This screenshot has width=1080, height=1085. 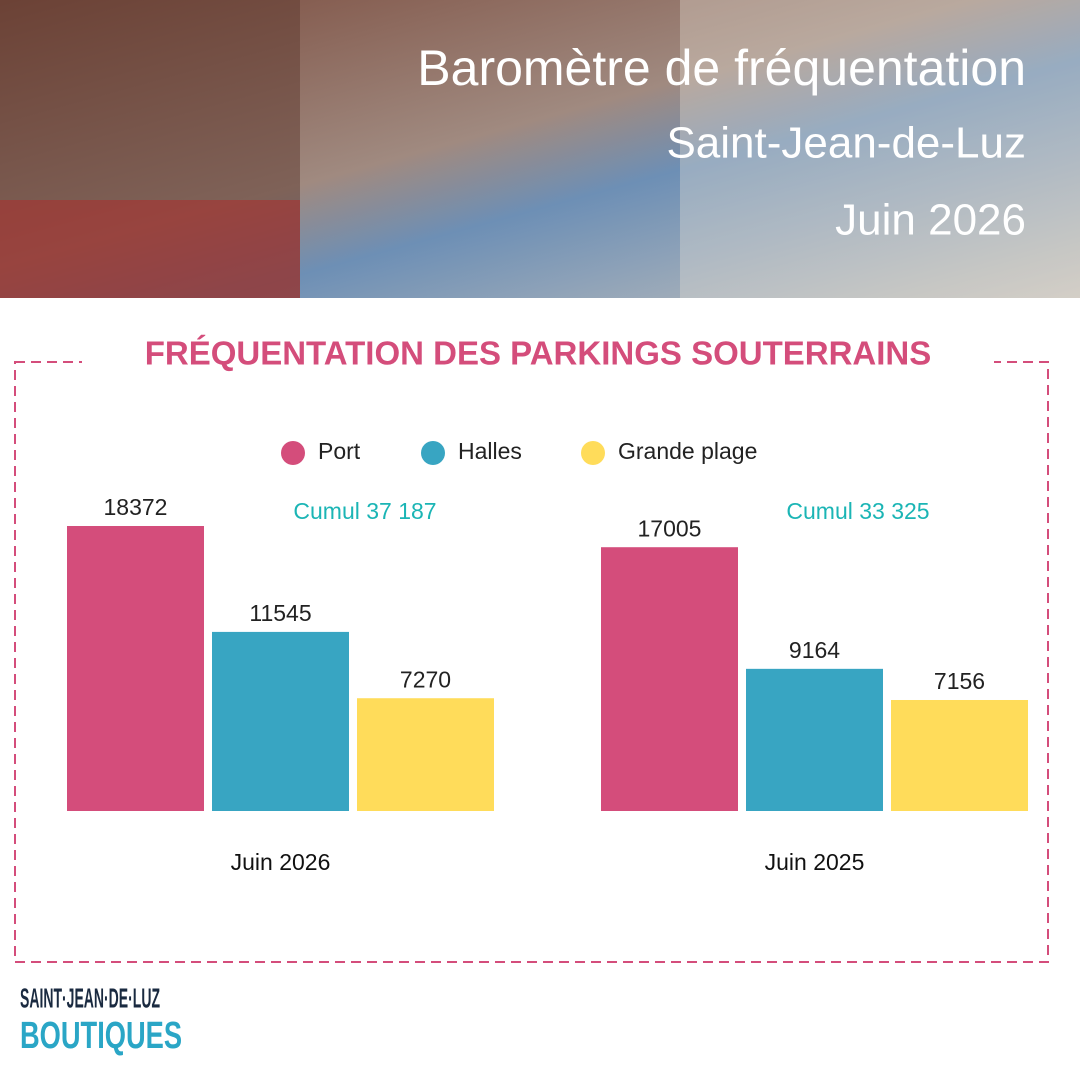 What do you see at coordinates (339, 451) in the screenshot?
I see `legend-label: Port` at bounding box center [339, 451].